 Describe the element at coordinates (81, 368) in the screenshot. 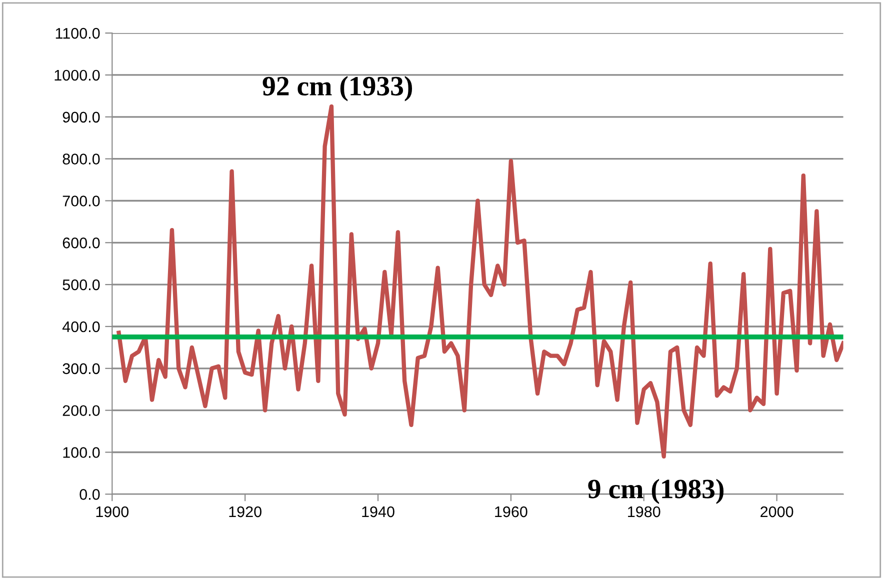

I see `y-tick-label: 300.0` at that location.